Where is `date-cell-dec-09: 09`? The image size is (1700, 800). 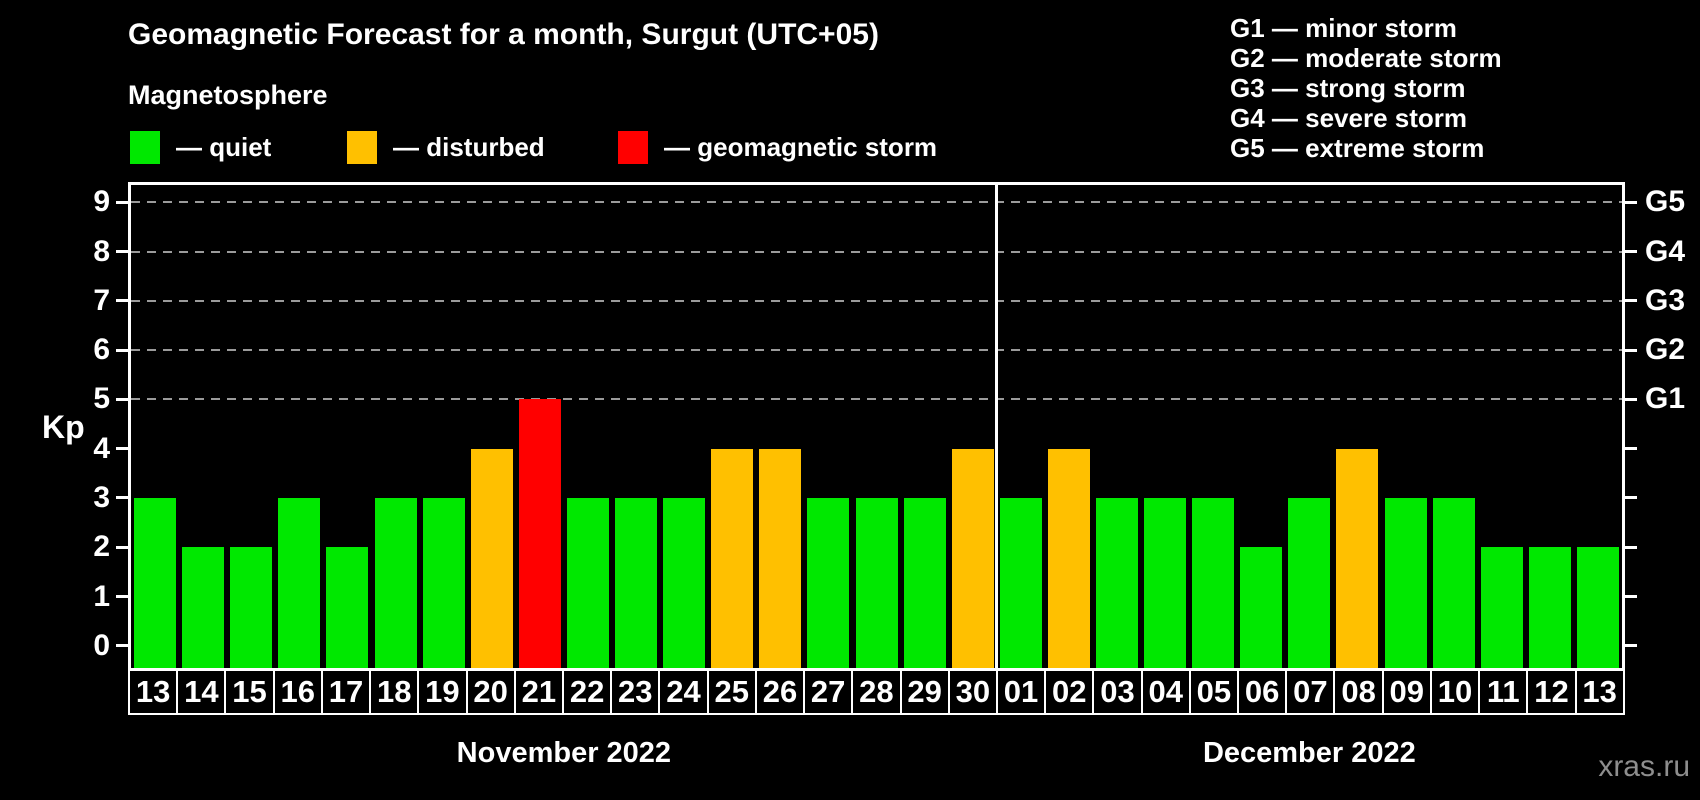
date-cell-dec-09: 09 is located at coordinates (1406, 692).